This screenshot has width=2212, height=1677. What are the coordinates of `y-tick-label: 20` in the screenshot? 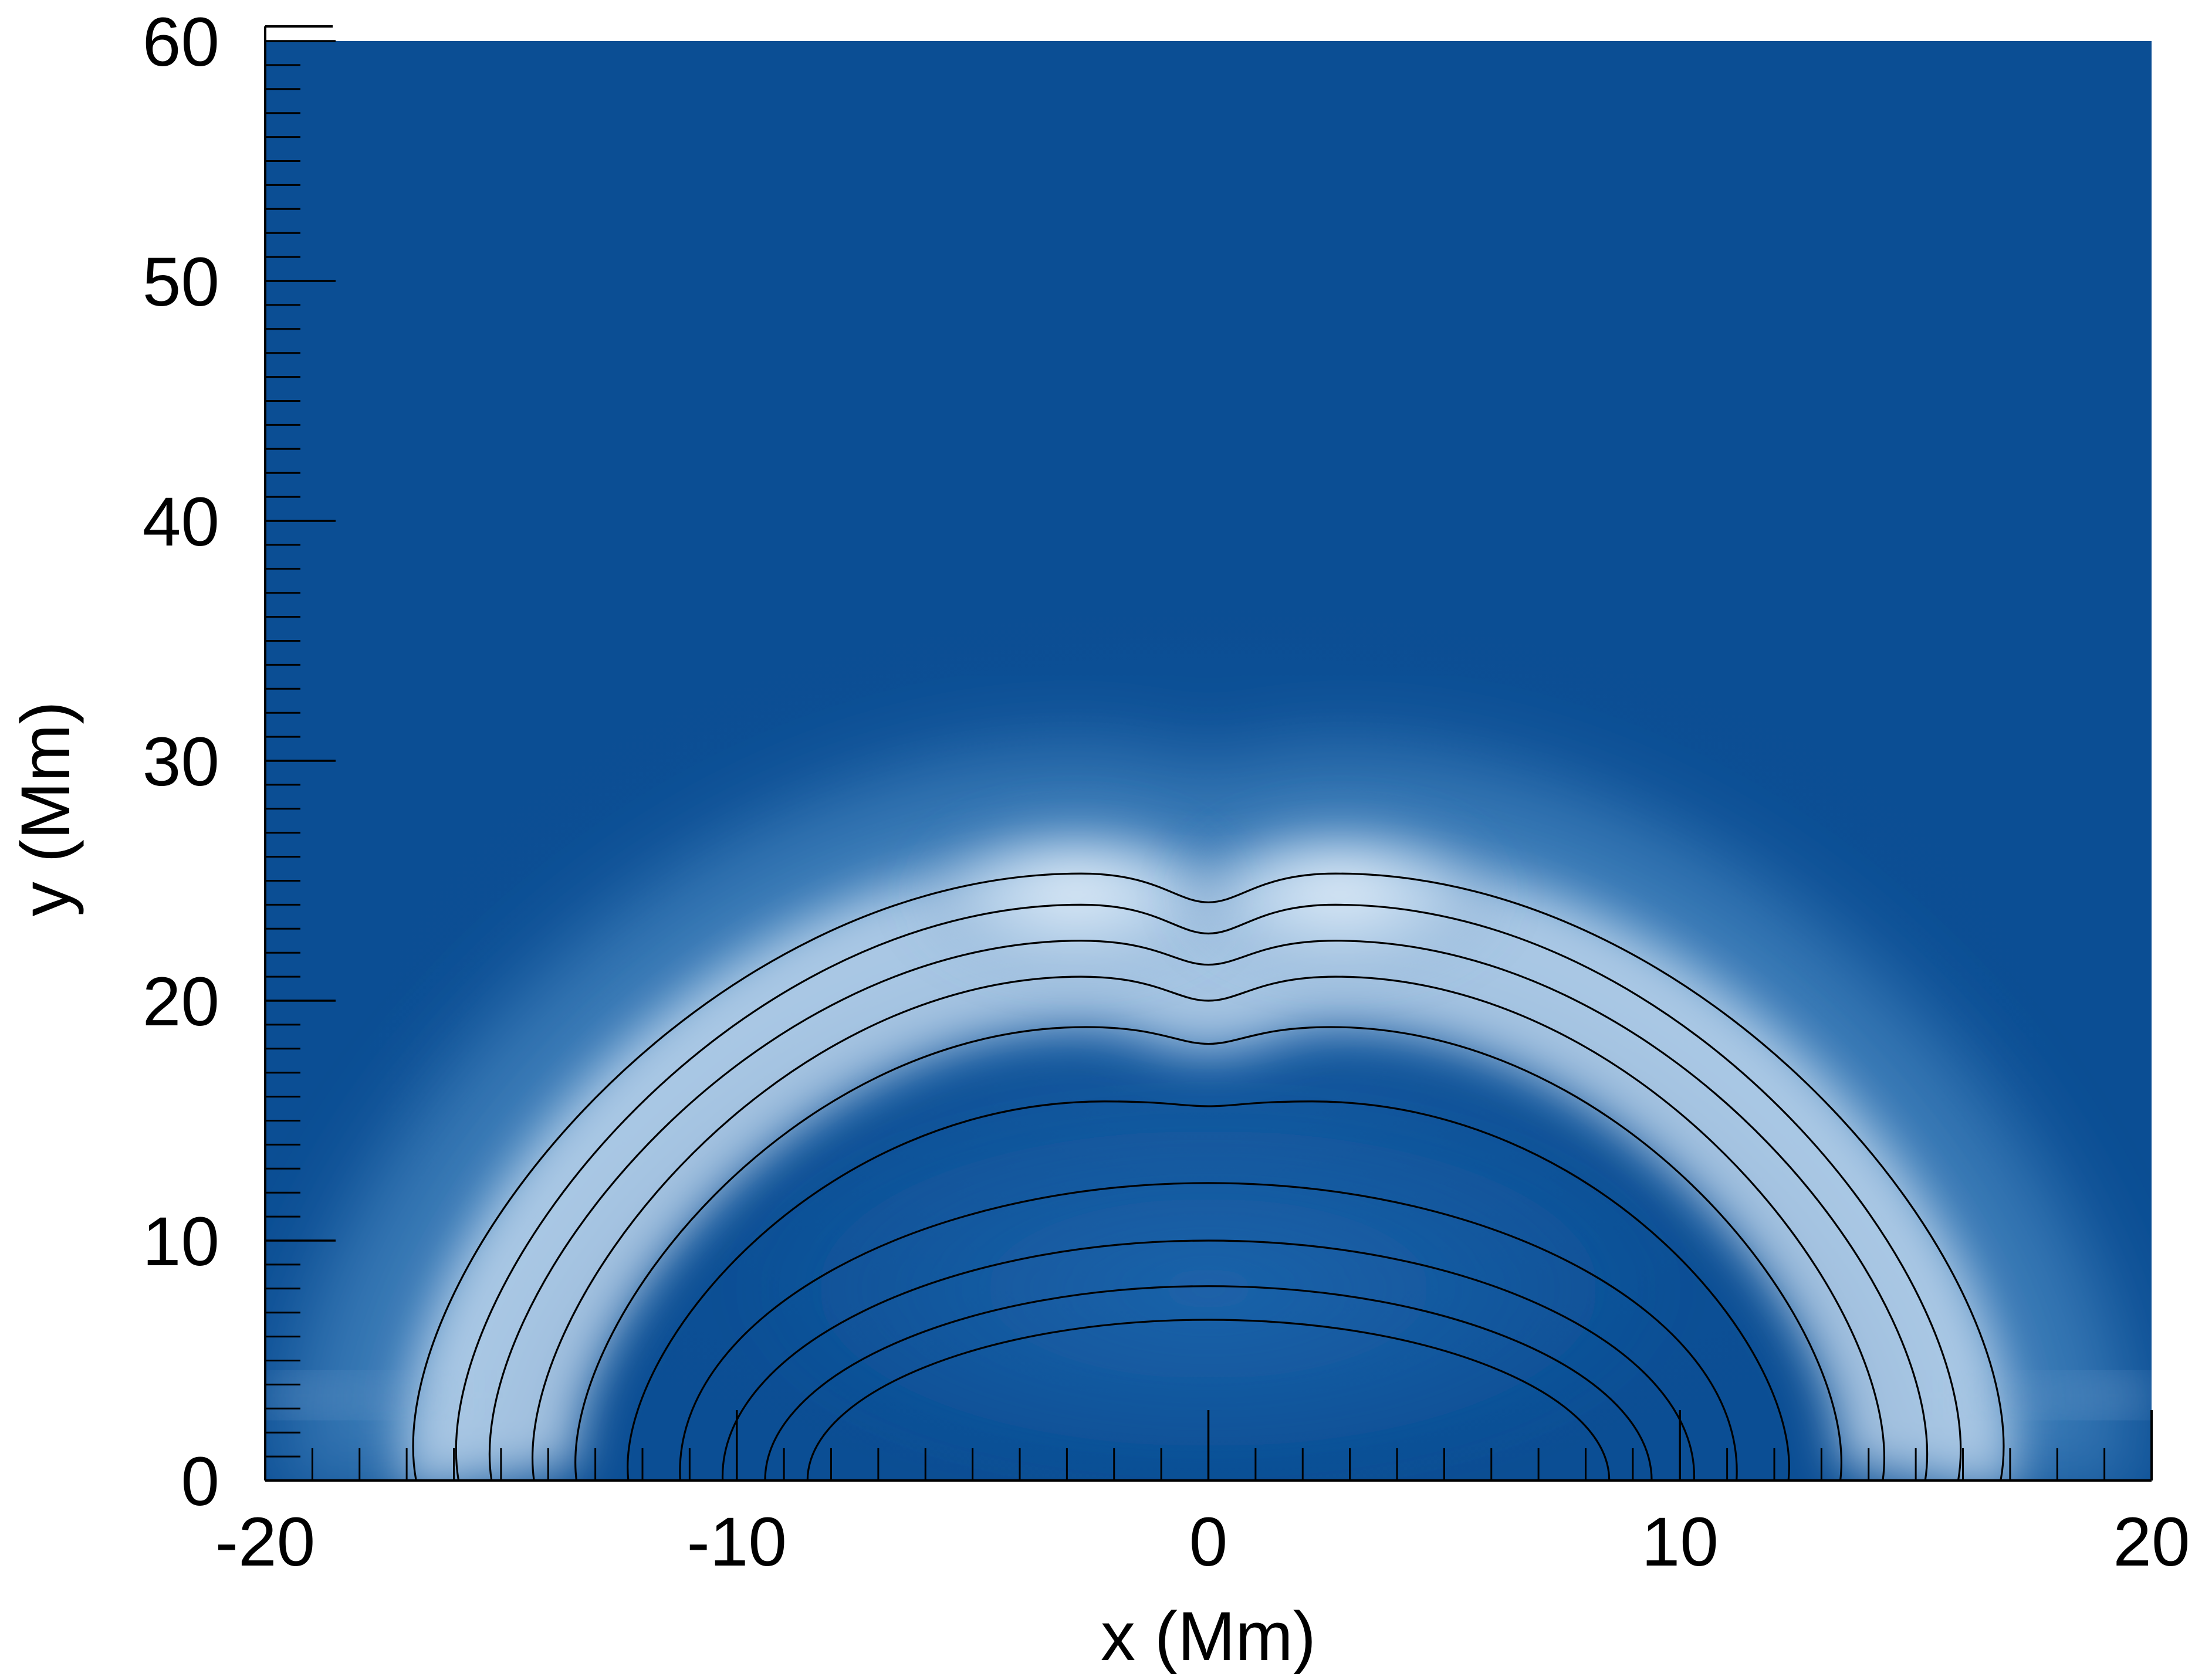 It's located at (181, 1002).